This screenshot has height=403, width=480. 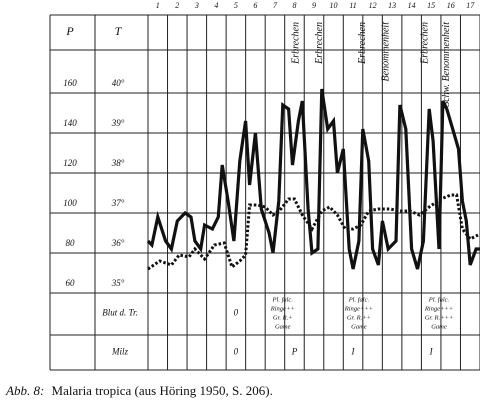 I want to click on y2-tick-label: 60, so click(x=71, y=283).